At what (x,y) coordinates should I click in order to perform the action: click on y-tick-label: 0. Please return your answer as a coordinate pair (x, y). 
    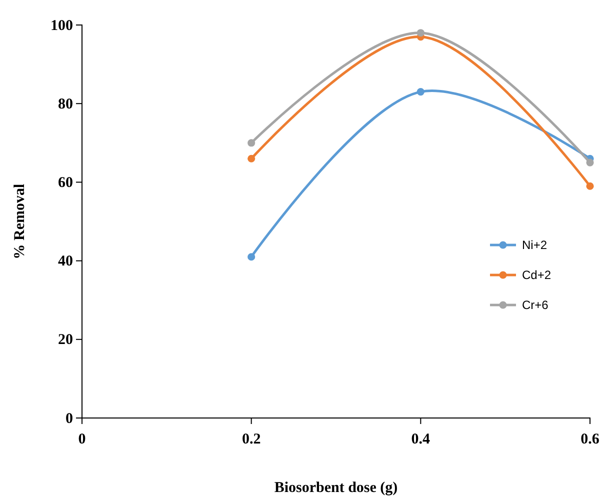
    Looking at the image, I should click on (69, 418).